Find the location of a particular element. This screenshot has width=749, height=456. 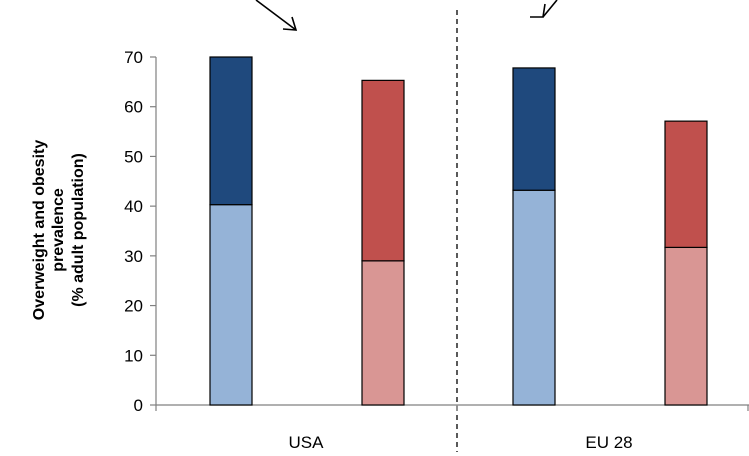

annotation-arrow-left is located at coordinates (276, 15).